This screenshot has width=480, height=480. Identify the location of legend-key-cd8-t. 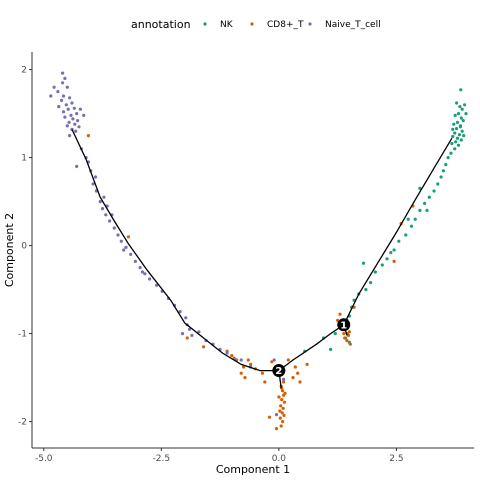
(252, 24).